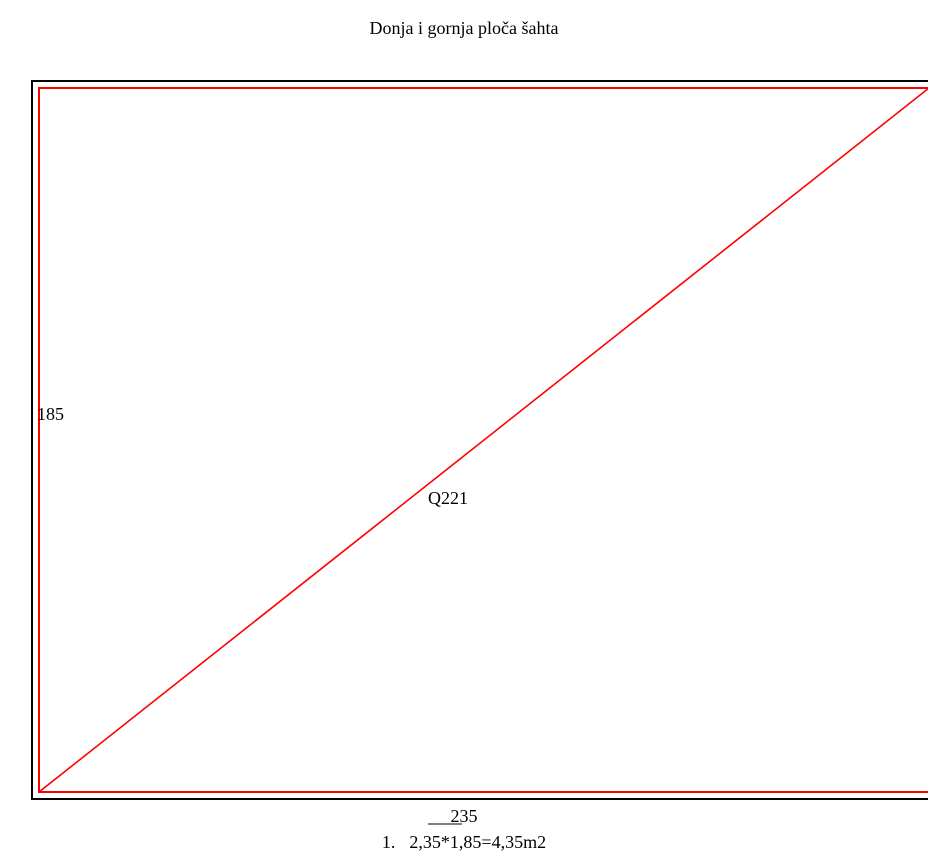 The width and height of the screenshot is (928, 854). What do you see at coordinates (477, 842) in the screenshot?
I see `calculation-text: 2,35*1,85=4,35m2` at bounding box center [477, 842].